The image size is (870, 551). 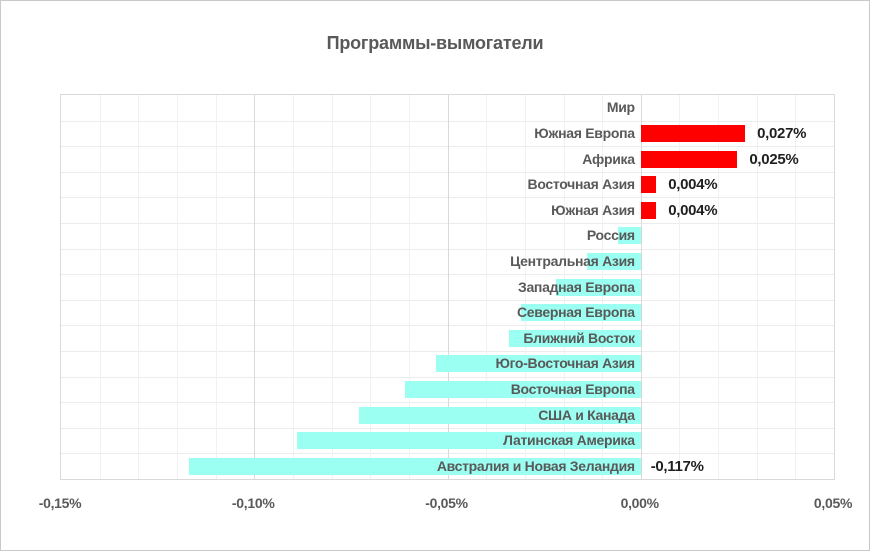 What do you see at coordinates (446, 503) in the screenshot?
I see `x-axis-tick-label: -0,05%` at bounding box center [446, 503].